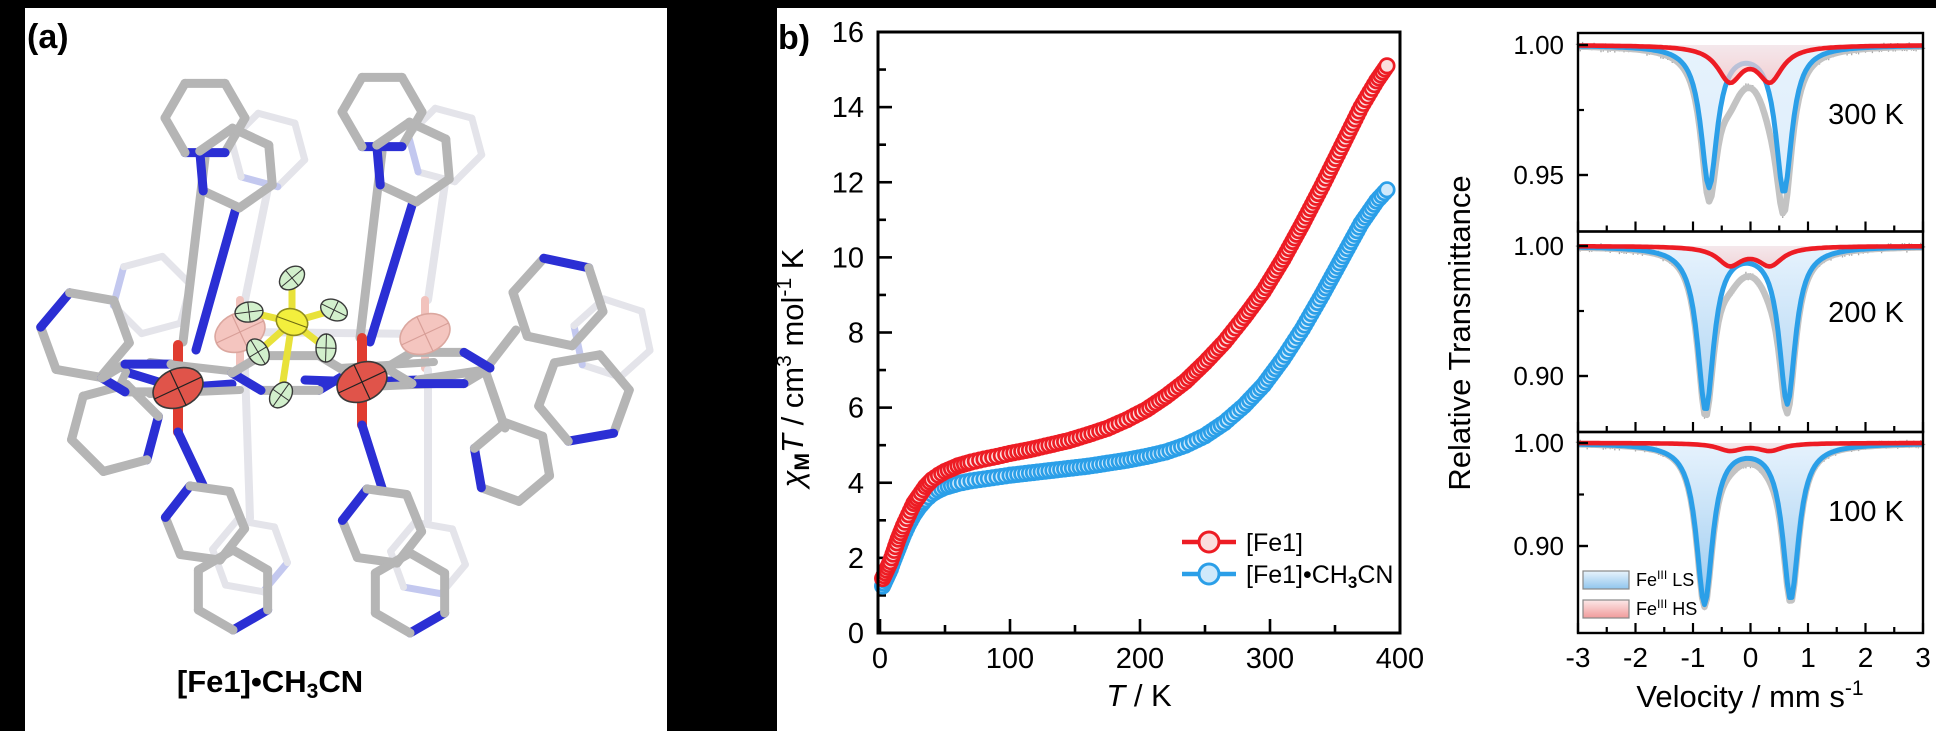  Describe the element at coordinates (795, 369) in the screenshot. I see `chart-b-ylabel: χMT / cm3 mol-1 K` at that location.